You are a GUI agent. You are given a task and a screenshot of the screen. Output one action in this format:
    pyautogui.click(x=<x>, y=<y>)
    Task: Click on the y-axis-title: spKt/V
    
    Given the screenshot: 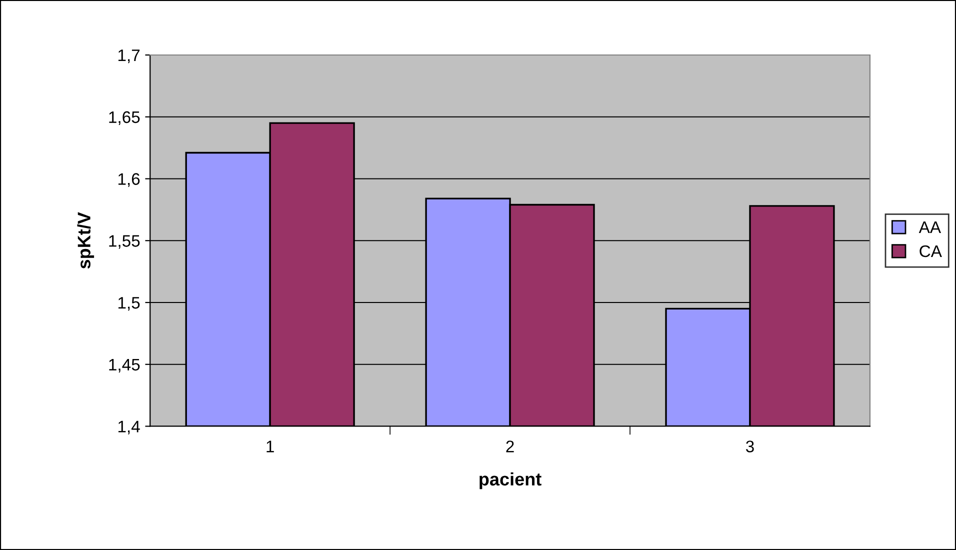 What is the action you would take?
    pyautogui.click(x=85, y=240)
    